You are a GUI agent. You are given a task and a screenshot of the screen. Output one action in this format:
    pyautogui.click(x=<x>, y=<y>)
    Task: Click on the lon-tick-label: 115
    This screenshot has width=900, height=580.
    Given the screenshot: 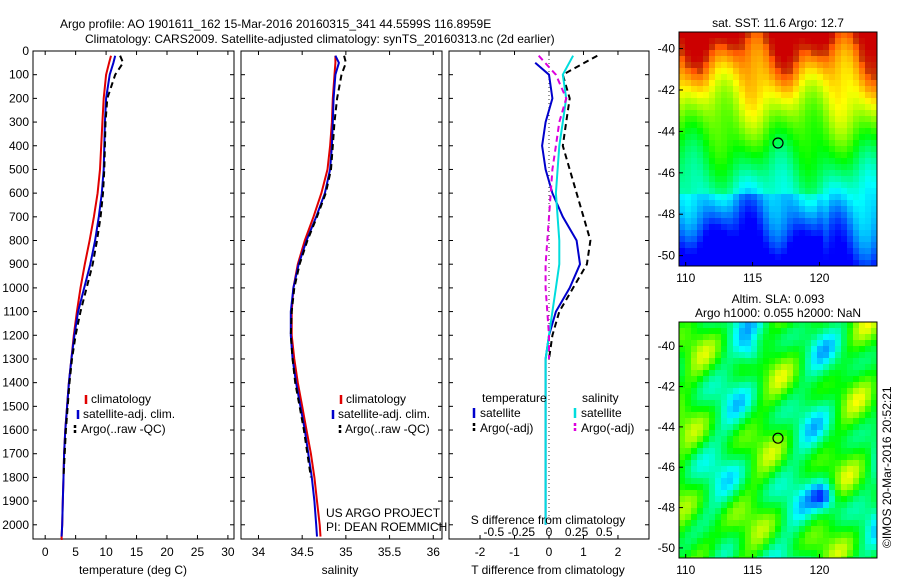 What is the action you would take?
    pyautogui.click(x=752, y=278)
    